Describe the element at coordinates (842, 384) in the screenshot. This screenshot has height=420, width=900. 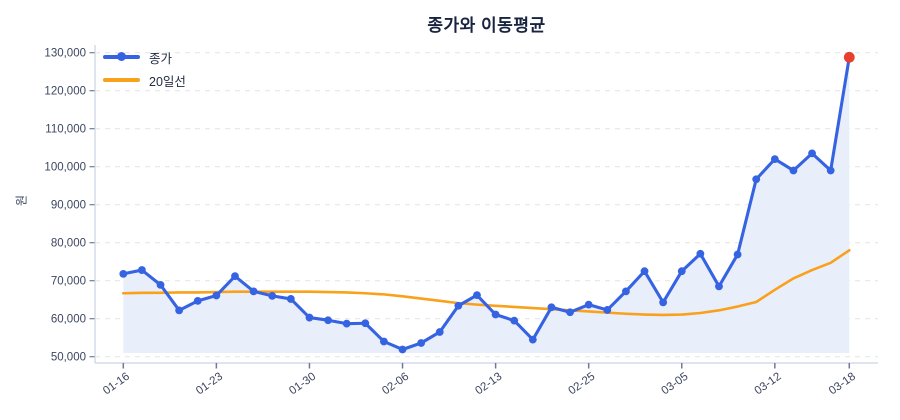
I see `x-tick-label: 03-18` at that location.